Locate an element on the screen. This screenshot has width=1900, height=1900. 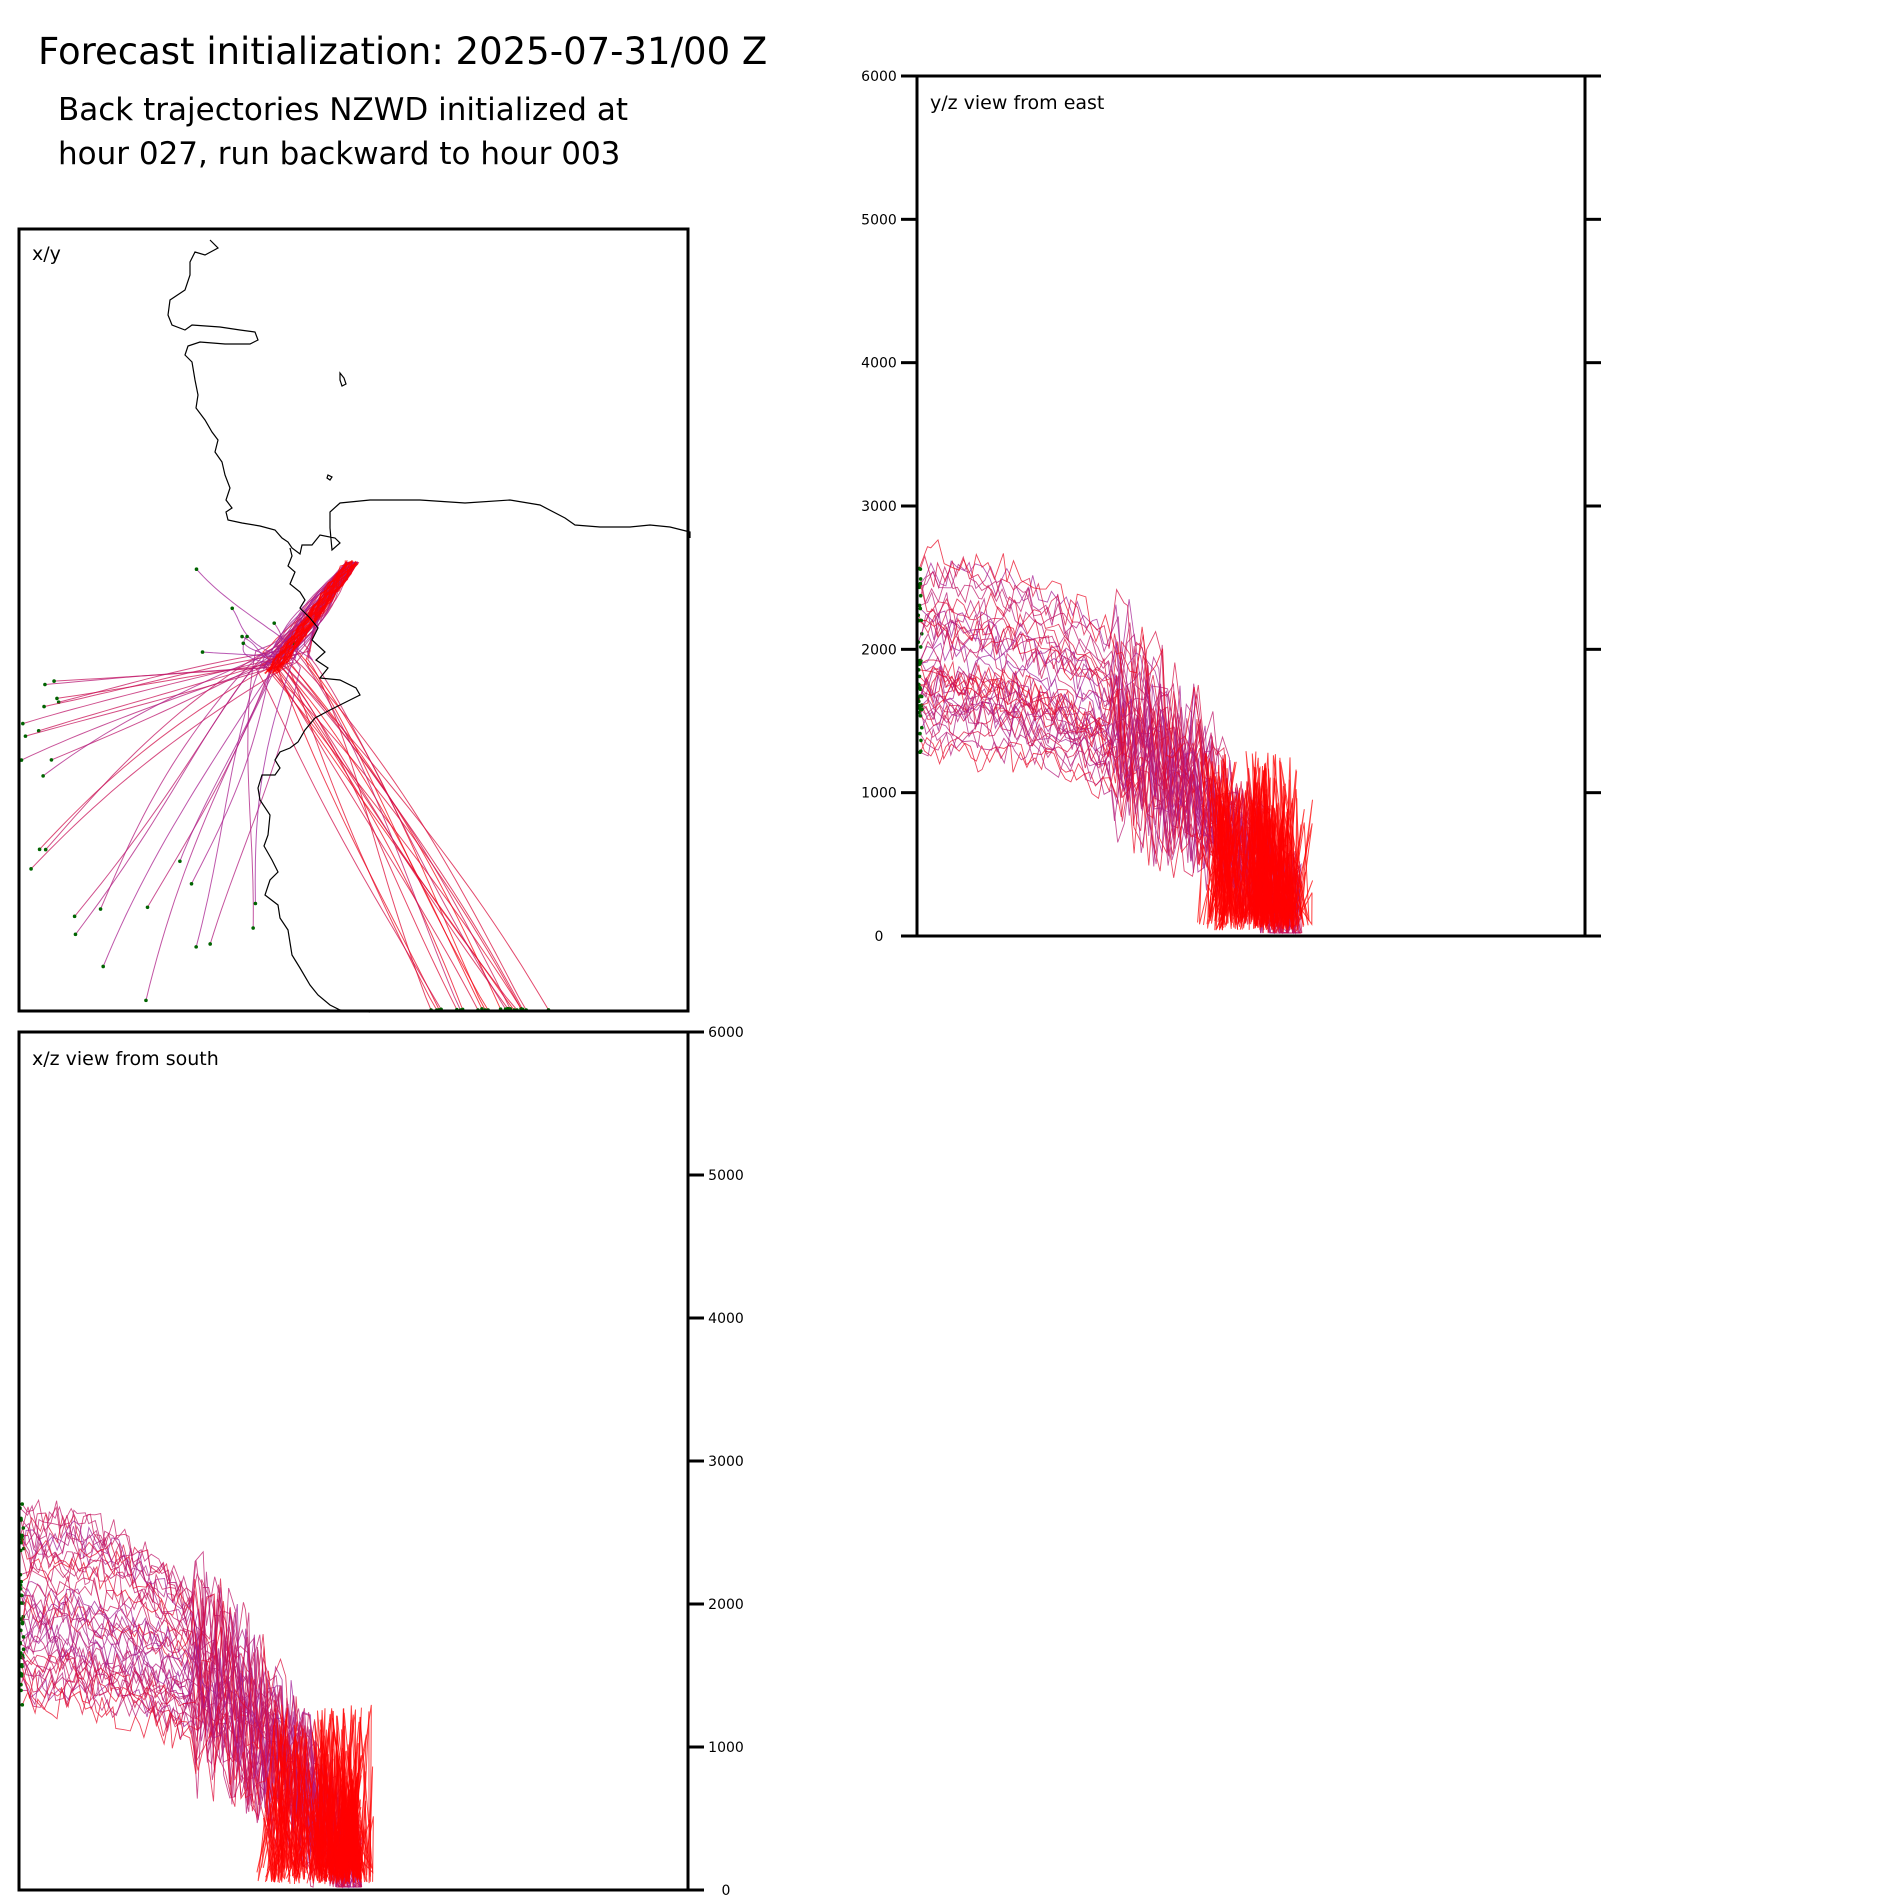
yz-panel-label: y/z view from east is located at coordinates (1017, 103).